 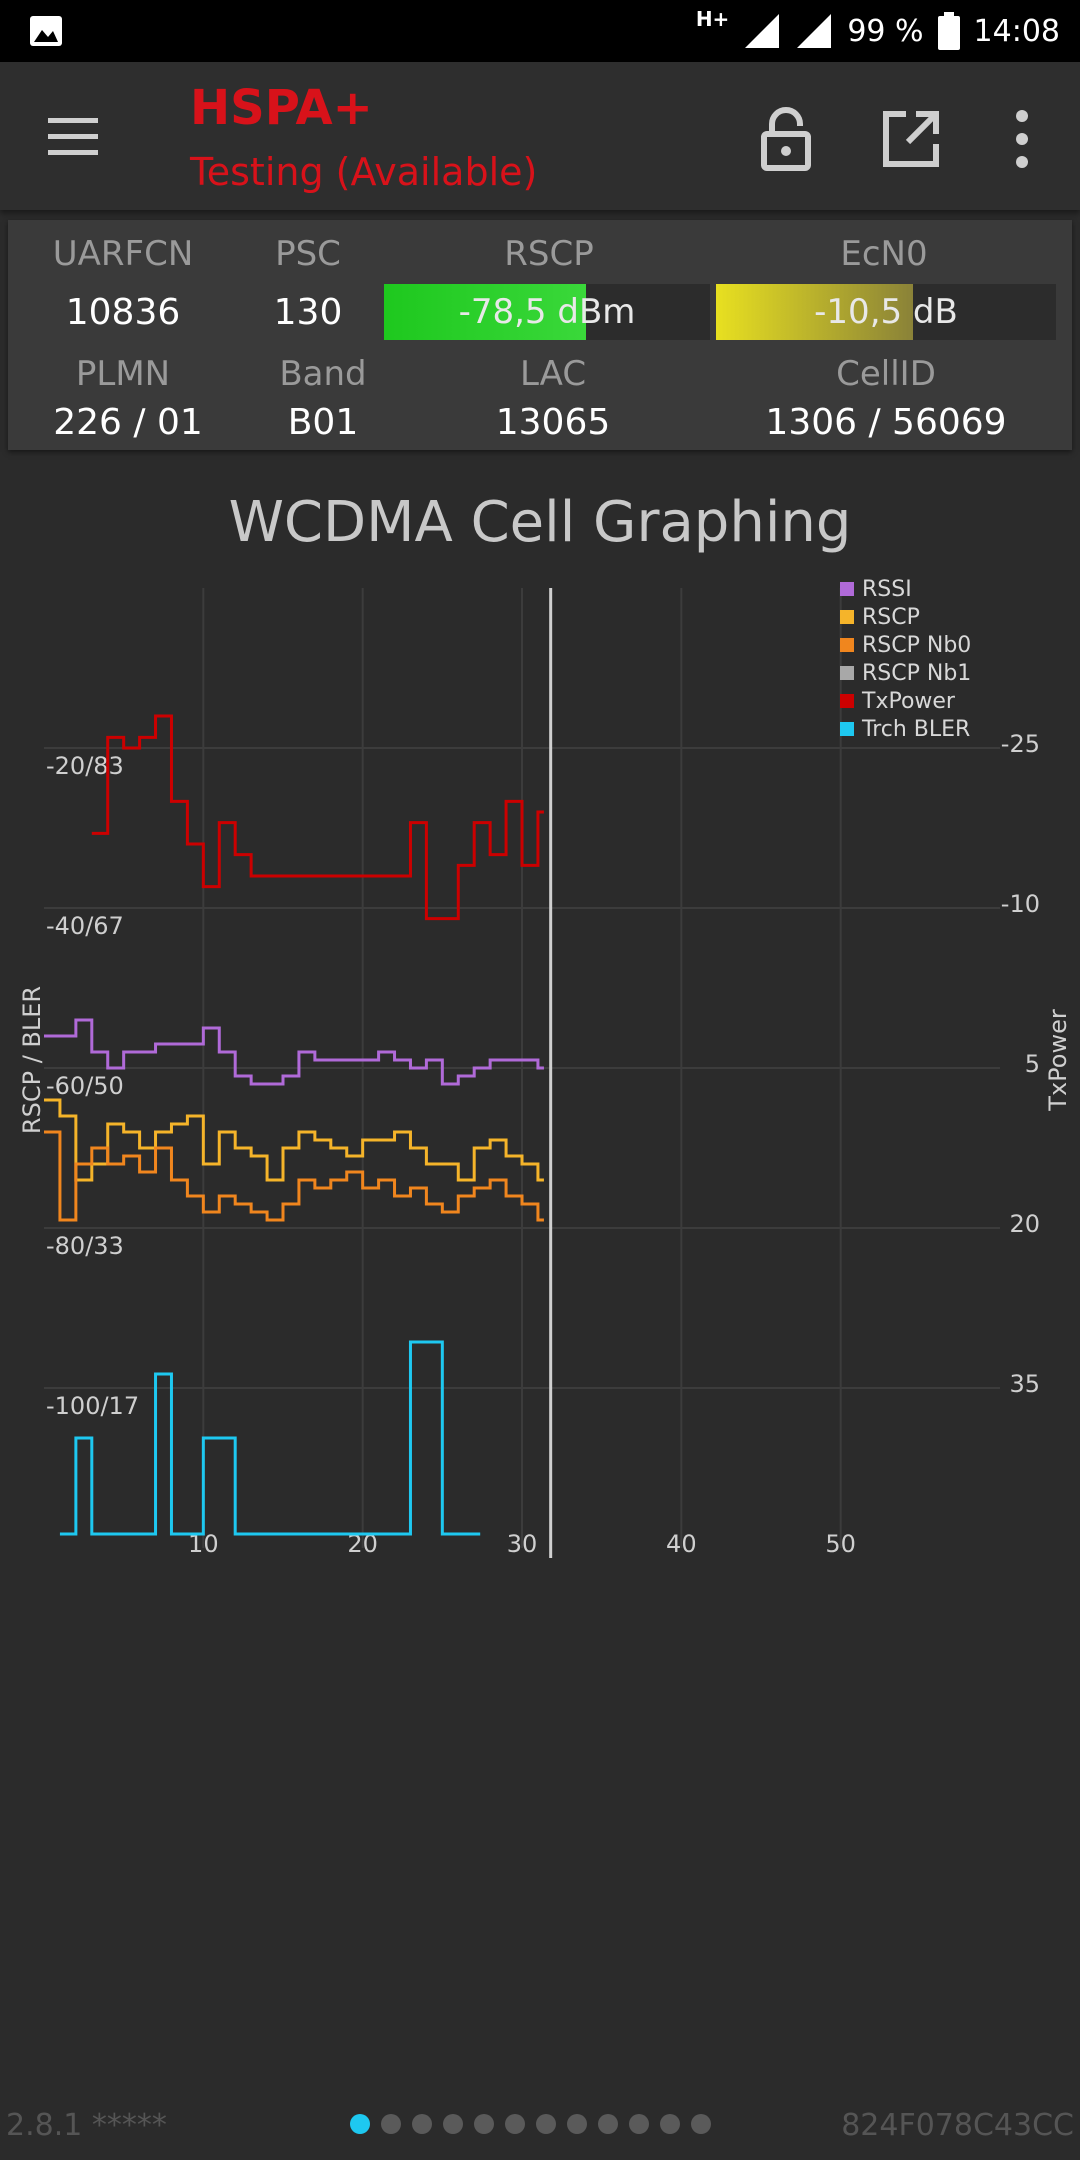 What do you see at coordinates (916, 673) in the screenshot?
I see `legend-label: RSCP Nb1` at bounding box center [916, 673].